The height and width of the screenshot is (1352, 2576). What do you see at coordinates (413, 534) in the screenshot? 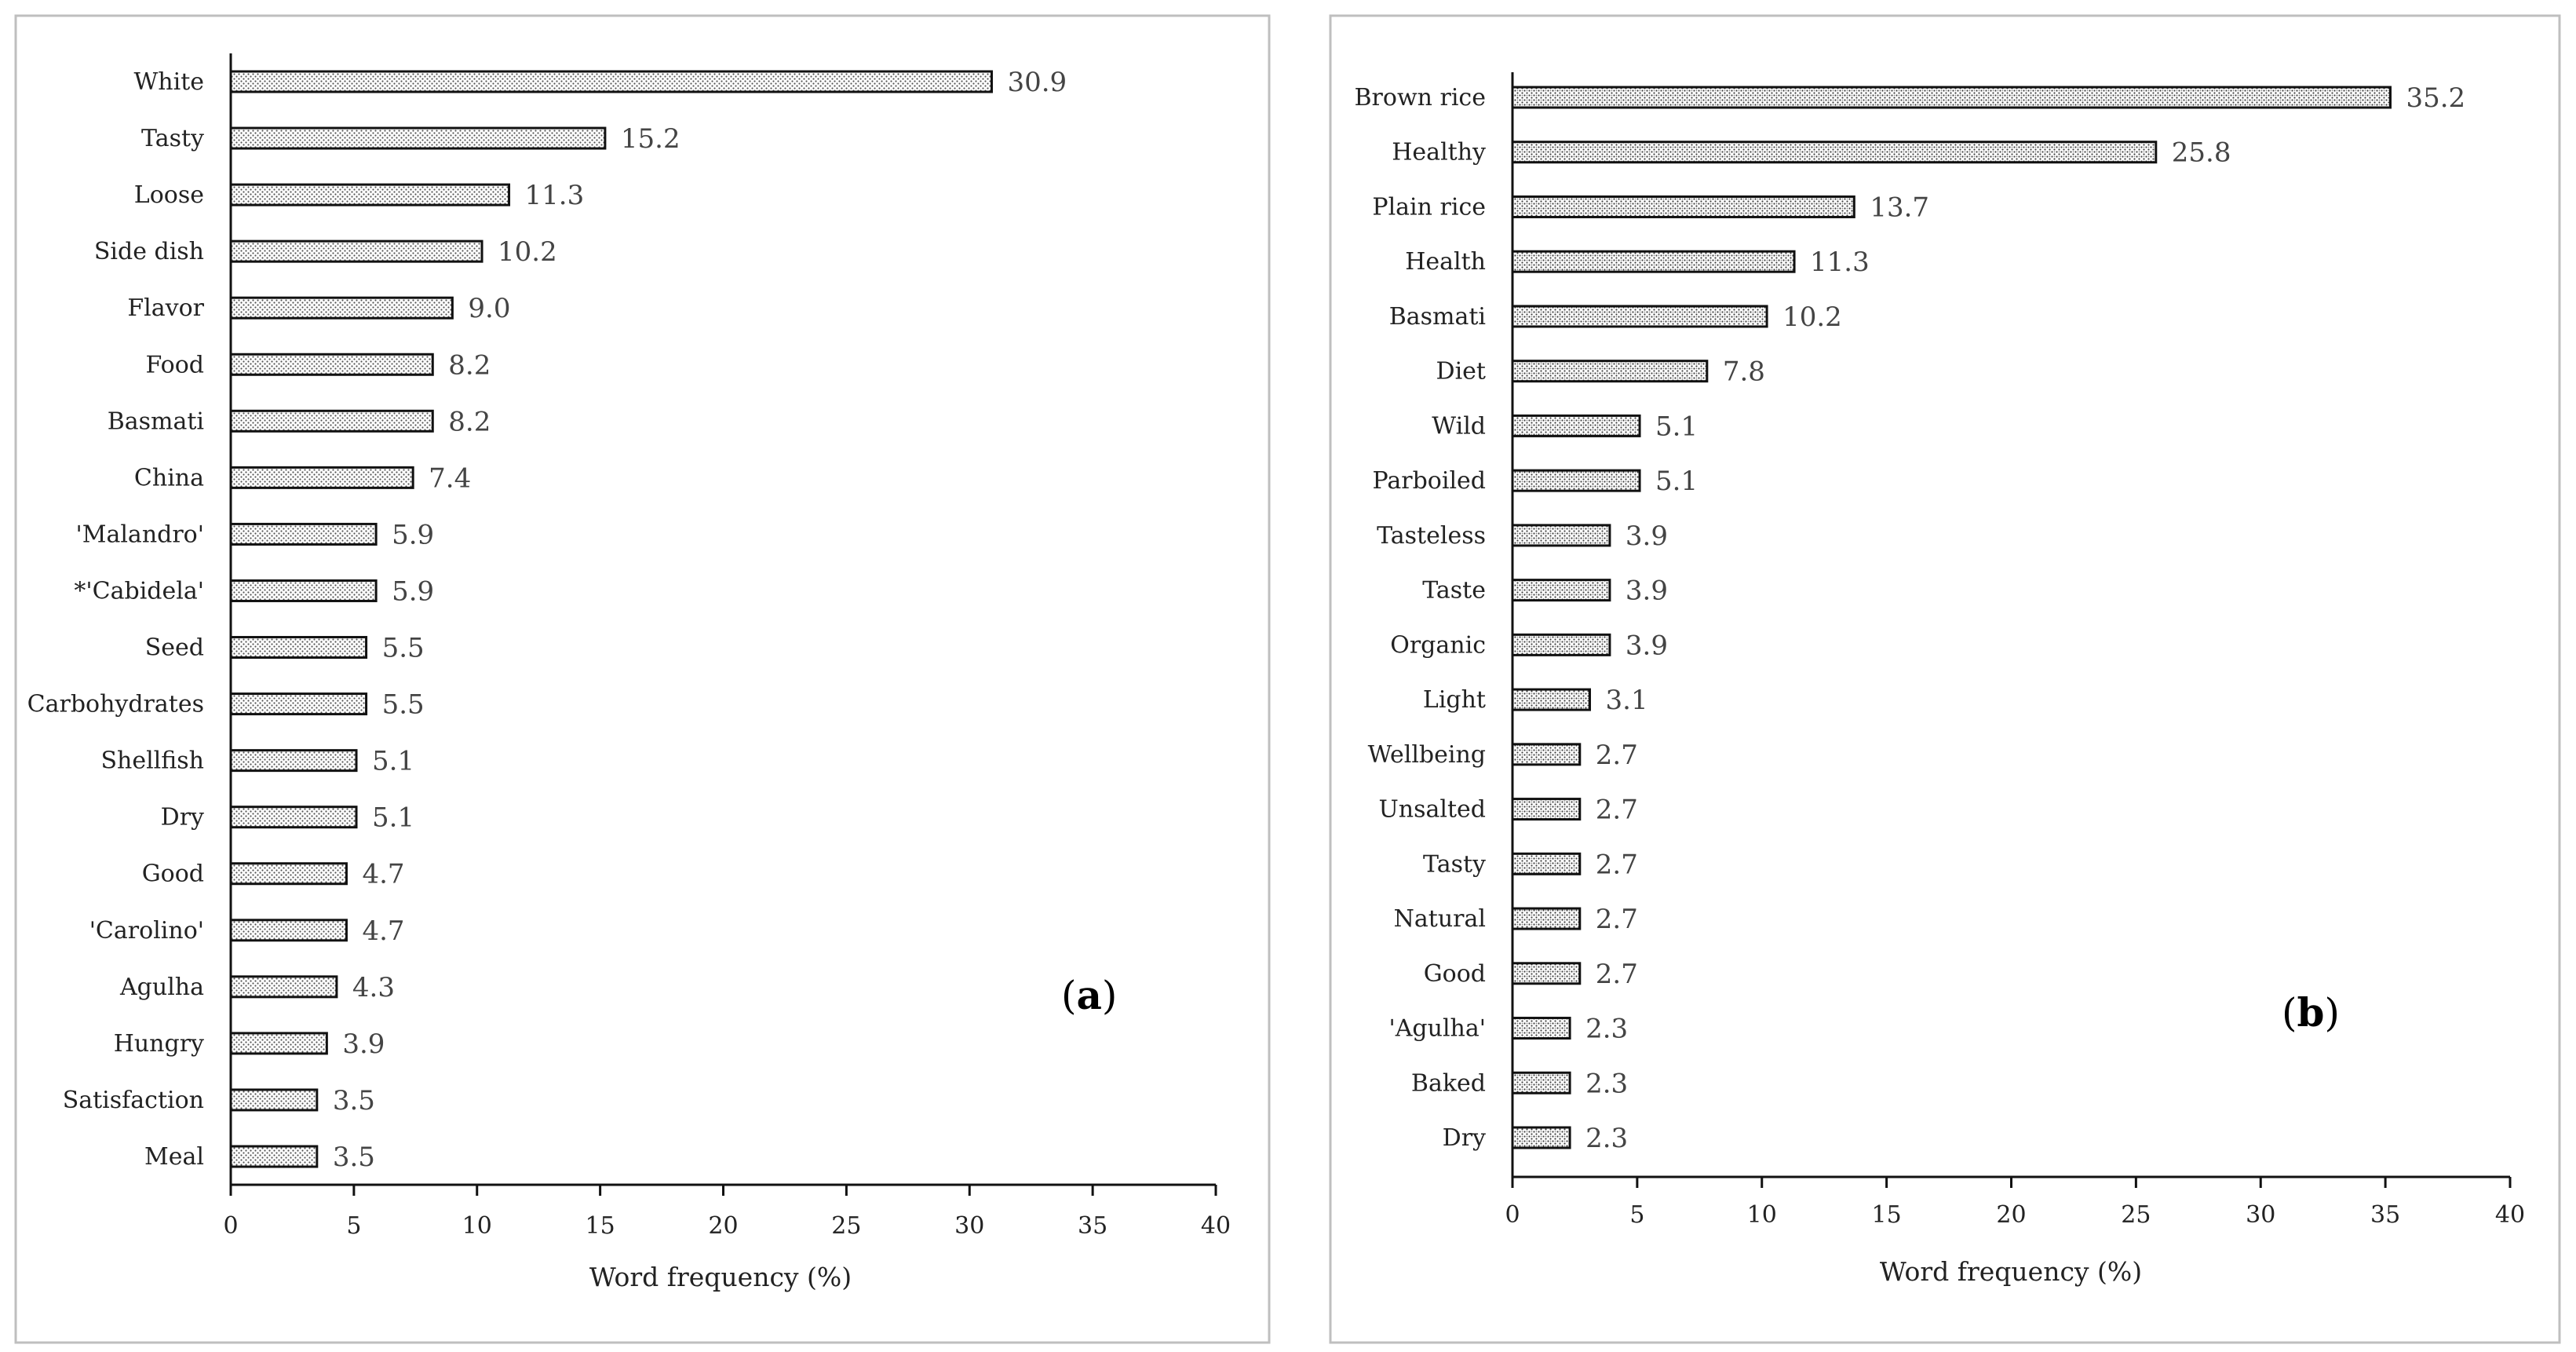
I see `value-label-a-8: 5.9` at bounding box center [413, 534].